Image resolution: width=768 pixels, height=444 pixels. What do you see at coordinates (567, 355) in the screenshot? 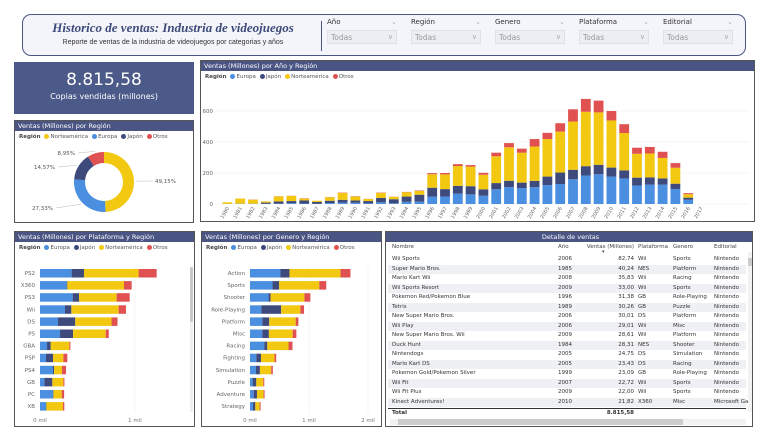
I see `table-row: Nintendogs 2005 24,75 DS Simulation Nintendo` at bounding box center [567, 355].